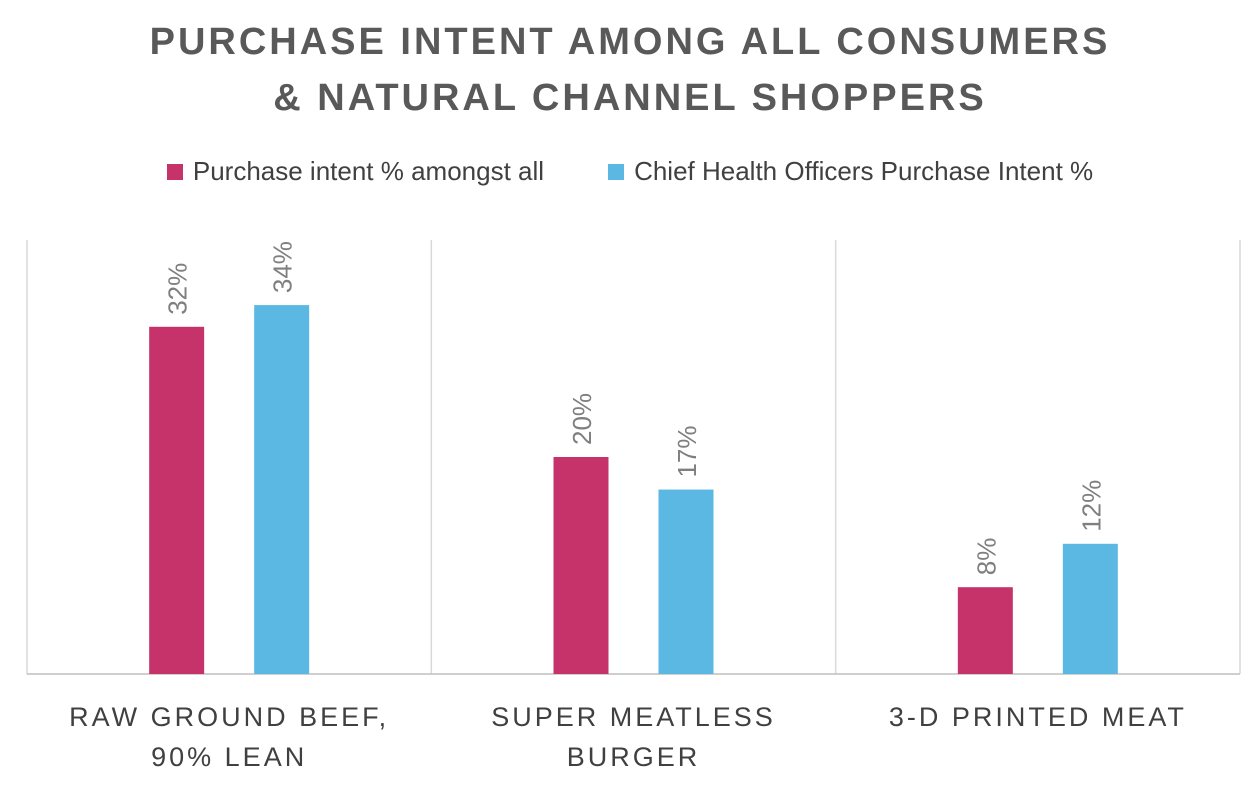 This screenshot has height=786, width=1260. Describe the element at coordinates (1091, 506) in the screenshot. I see `data-label-series-2-category-3: 12%` at that location.